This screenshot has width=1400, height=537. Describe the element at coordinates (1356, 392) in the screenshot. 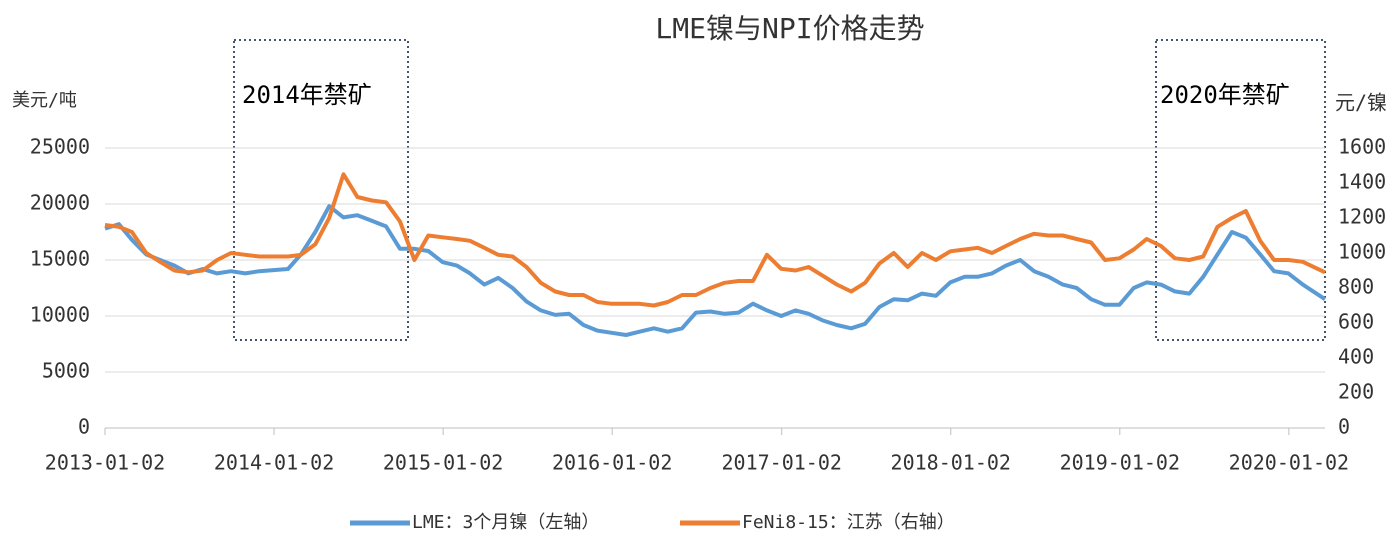

I see `y2-tick-label: 200` at that location.